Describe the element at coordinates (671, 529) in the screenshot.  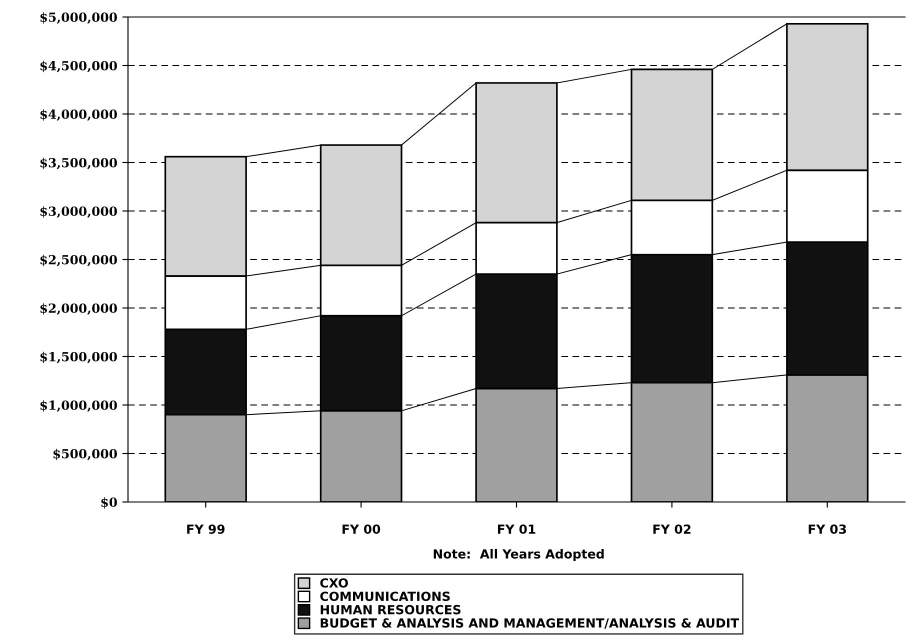
I see `x-tick-label: FY 02` at that location.